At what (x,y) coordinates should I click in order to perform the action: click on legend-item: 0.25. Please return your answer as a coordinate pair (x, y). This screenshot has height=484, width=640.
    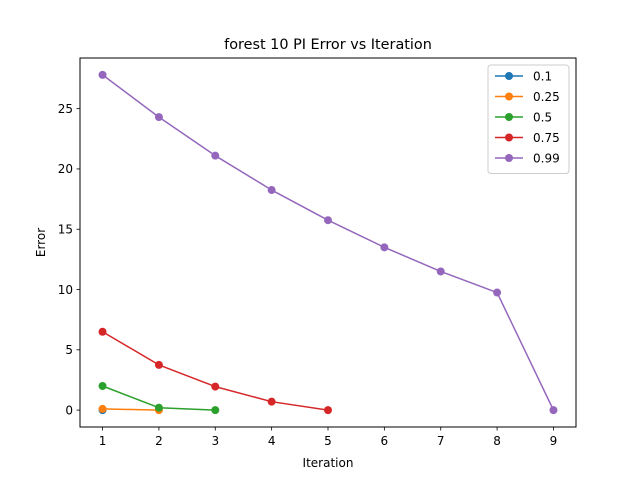
    Looking at the image, I should click on (527, 97).